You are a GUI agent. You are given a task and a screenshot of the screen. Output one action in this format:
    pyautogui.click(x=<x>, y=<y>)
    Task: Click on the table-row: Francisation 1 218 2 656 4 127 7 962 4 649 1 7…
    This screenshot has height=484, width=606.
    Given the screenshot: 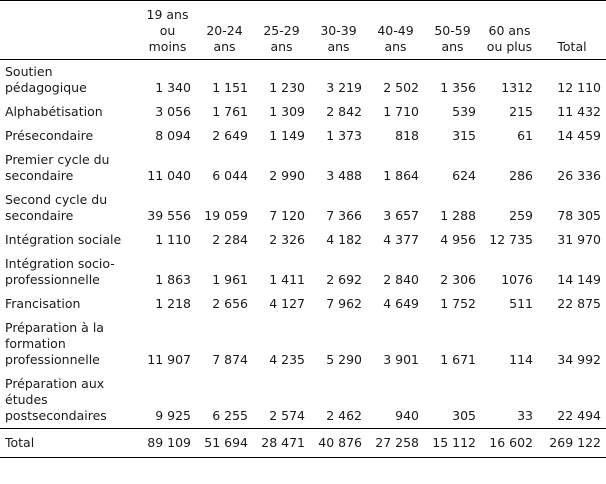 What is the action you would take?
    pyautogui.click(x=303, y=304)
    